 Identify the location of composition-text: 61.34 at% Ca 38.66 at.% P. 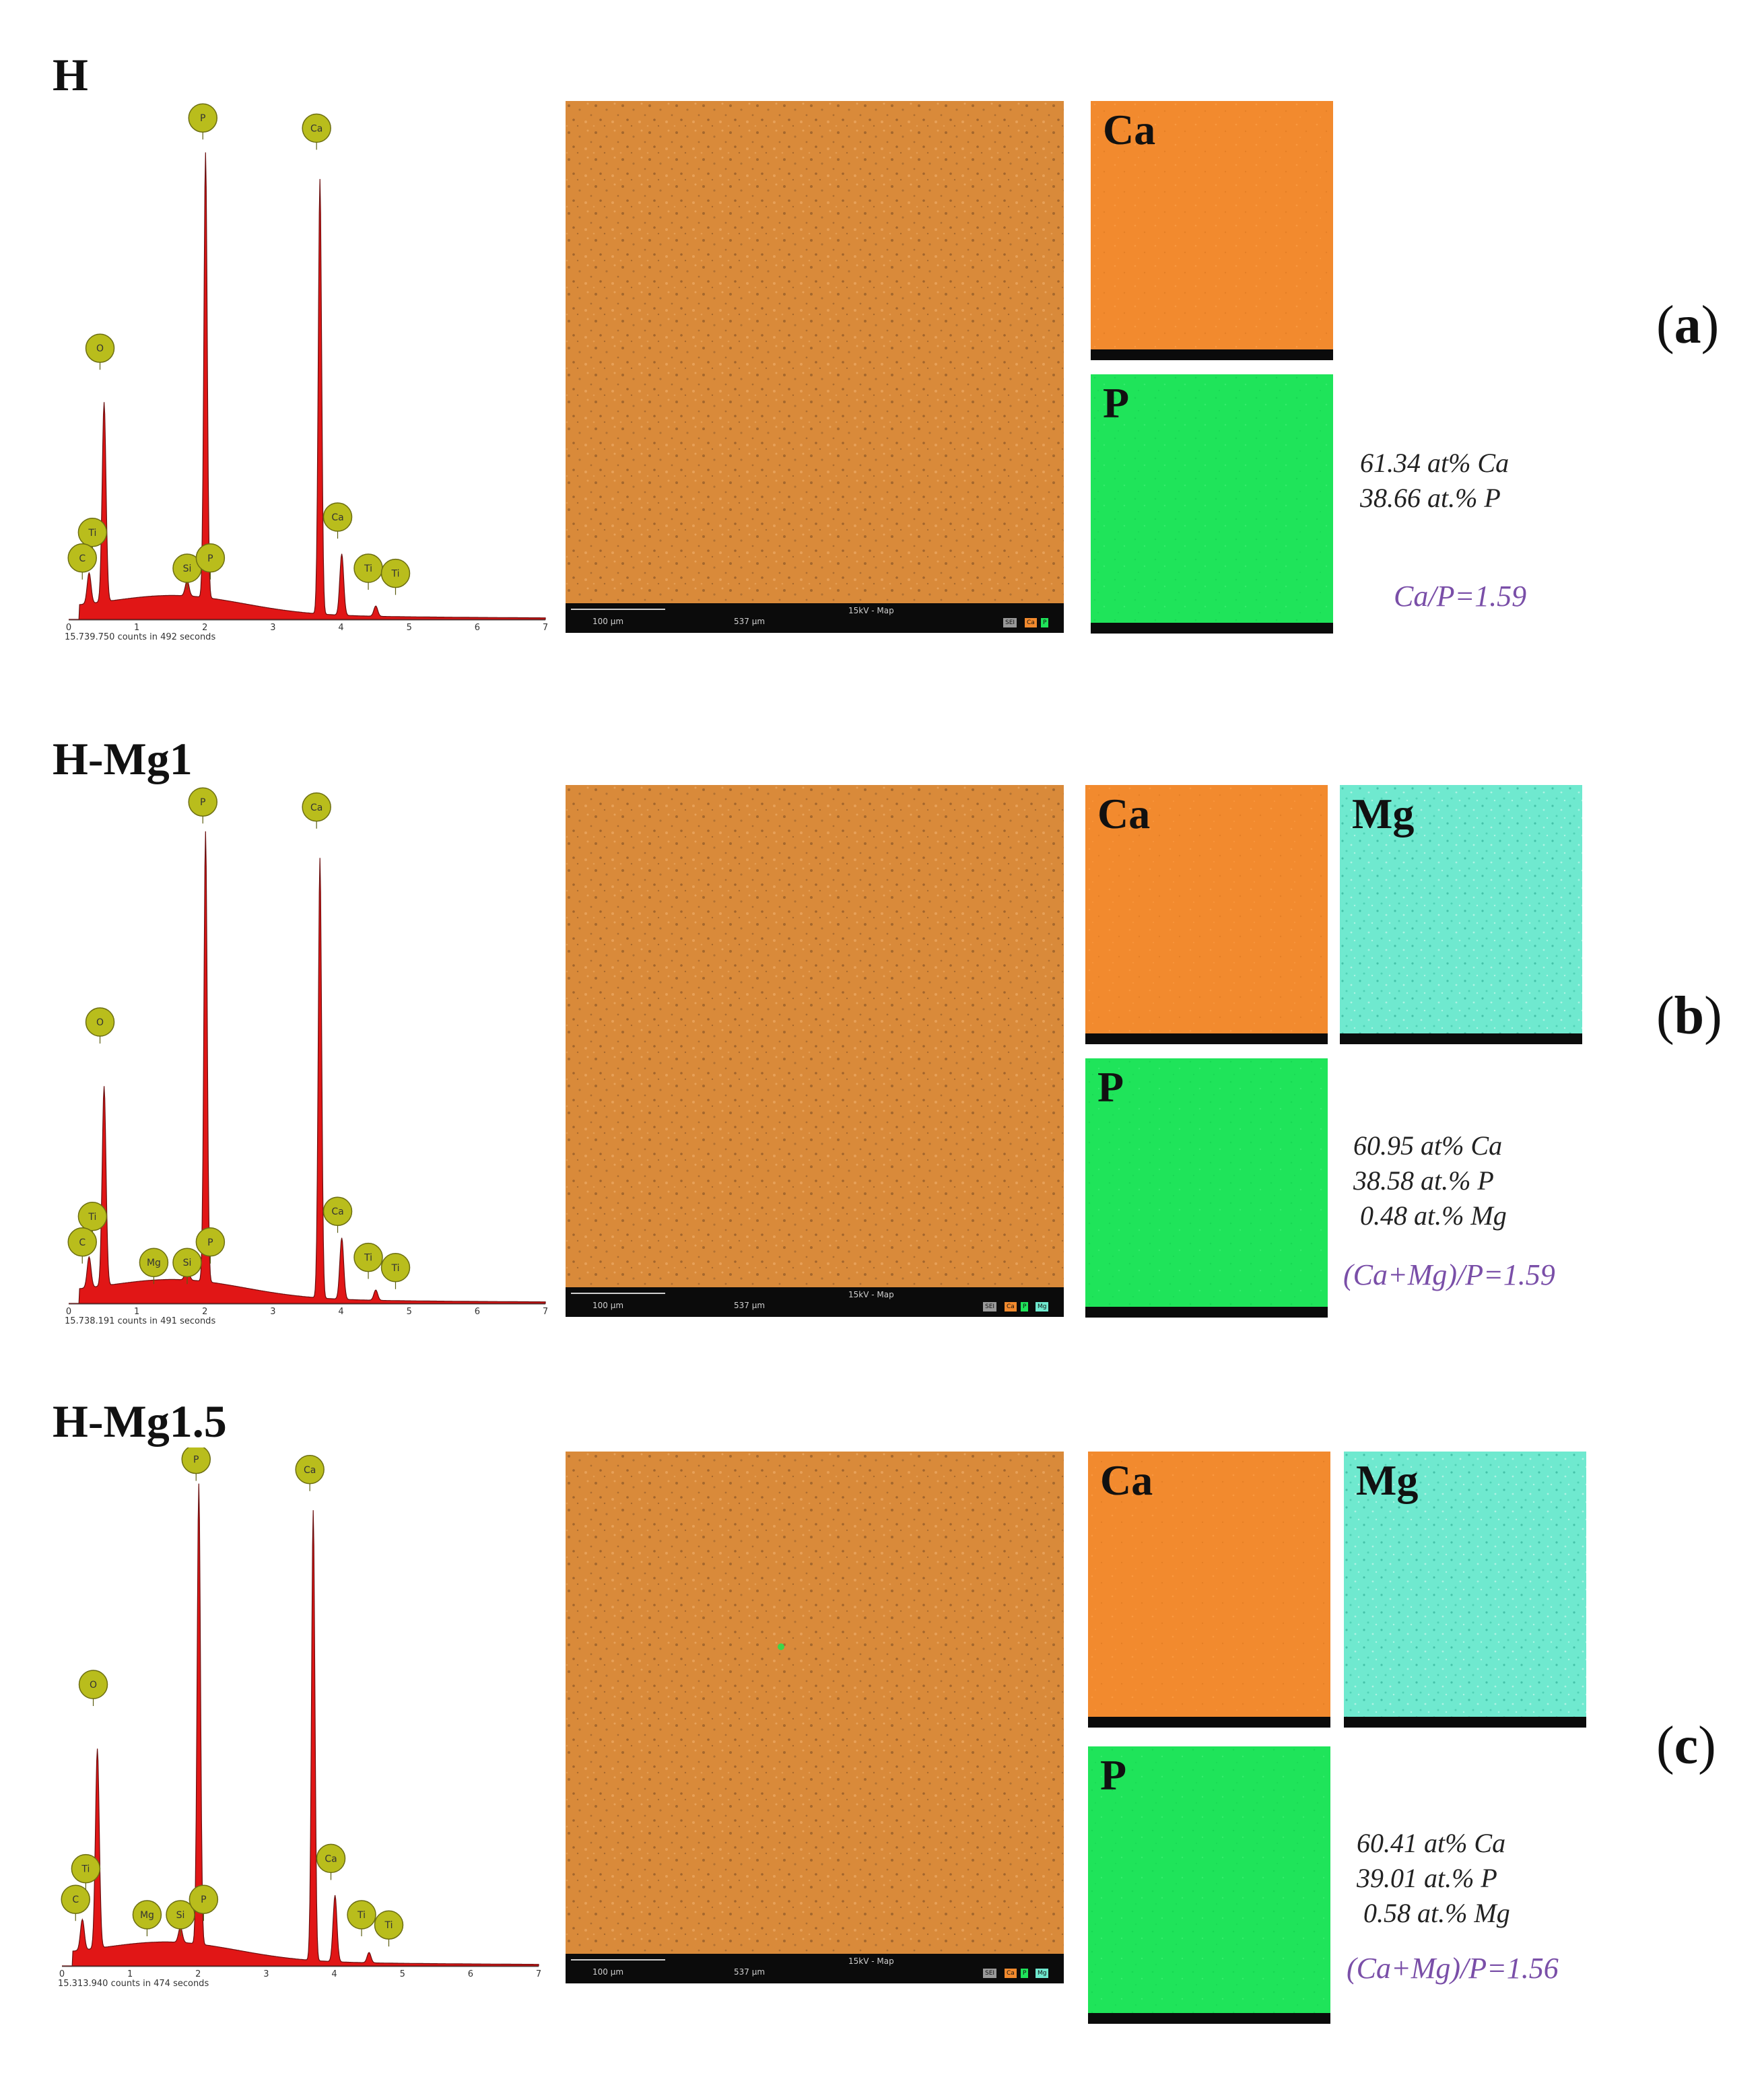
(1434, 481).